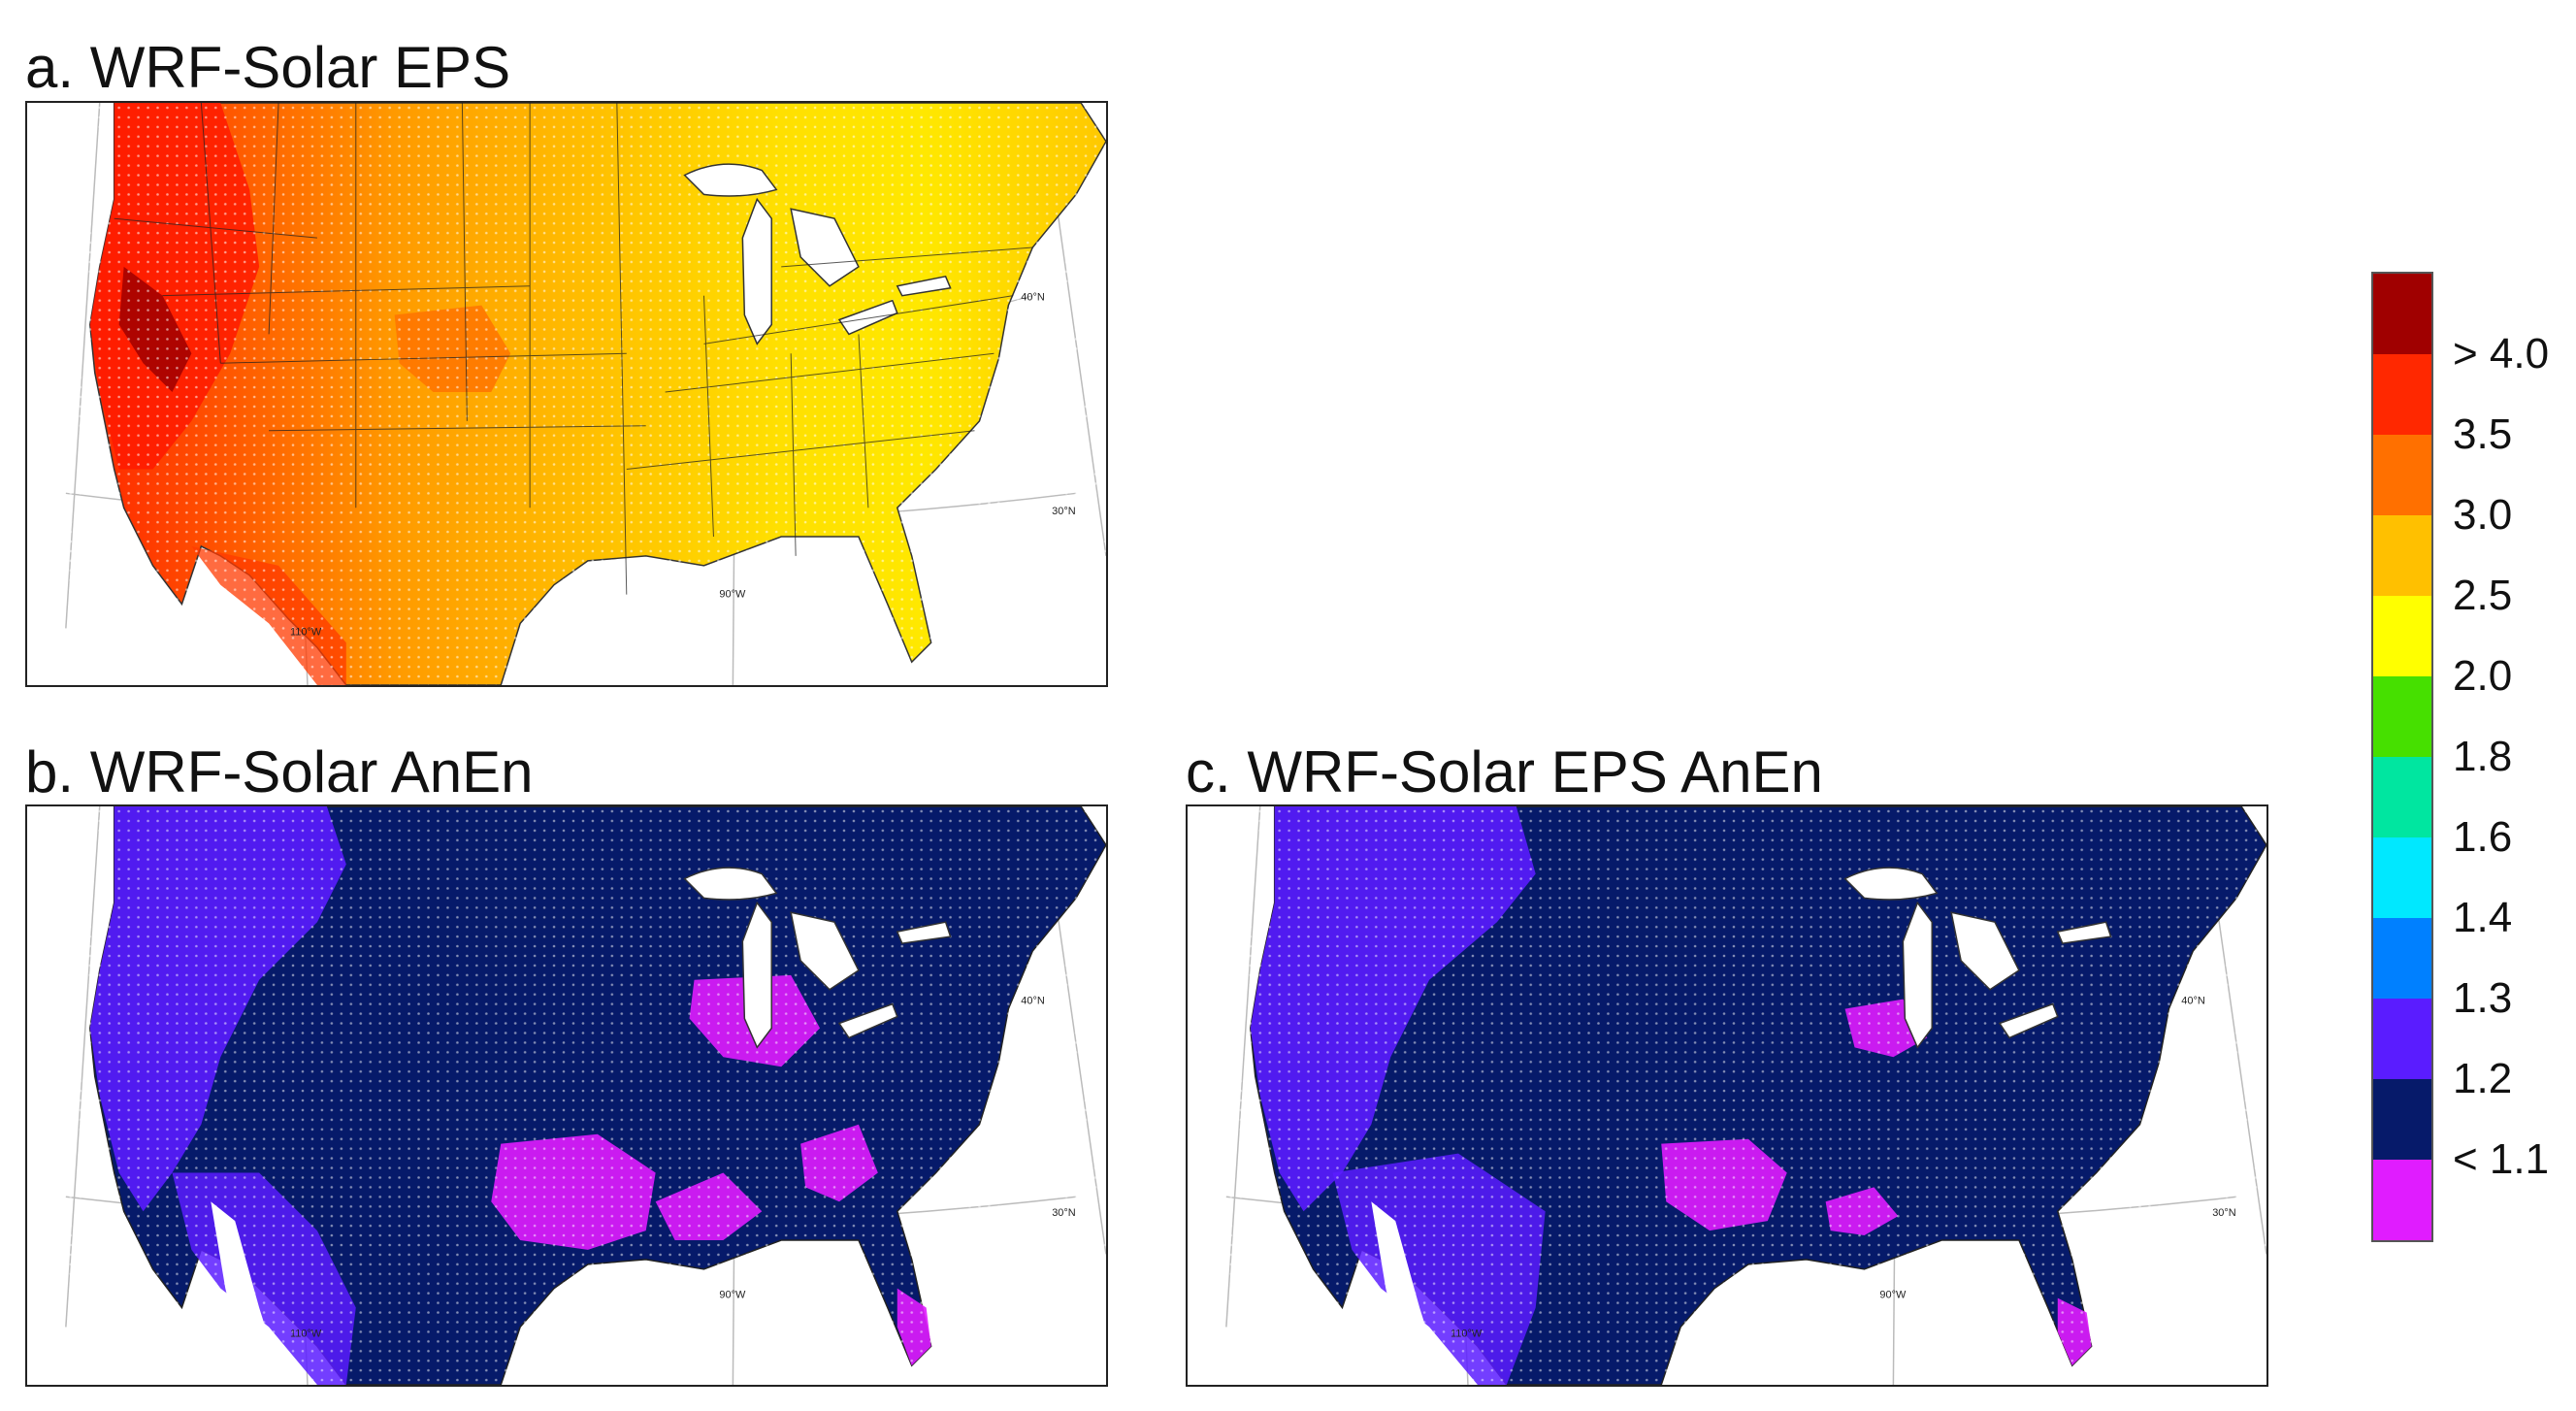  Describe the element at coordinates (2501, 1159) in the screenshot. I see `colorbar-label: < 1.1` at that location.